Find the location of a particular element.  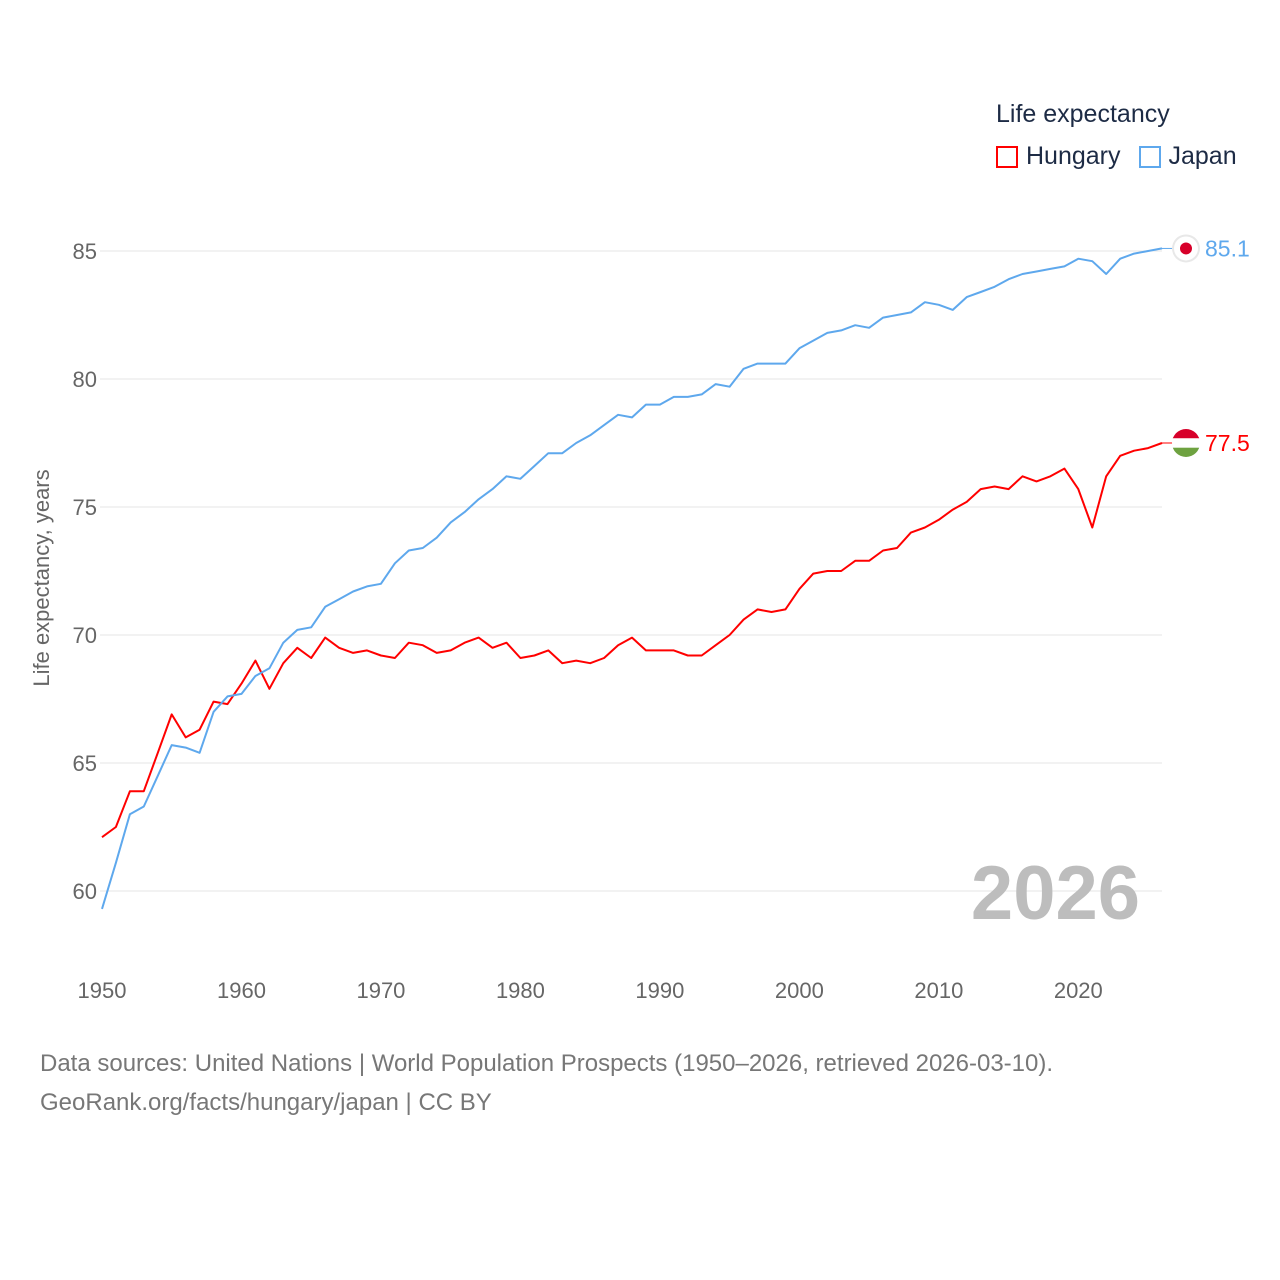

legend-title: Life expectancy is located at coordinates (1083, 114).